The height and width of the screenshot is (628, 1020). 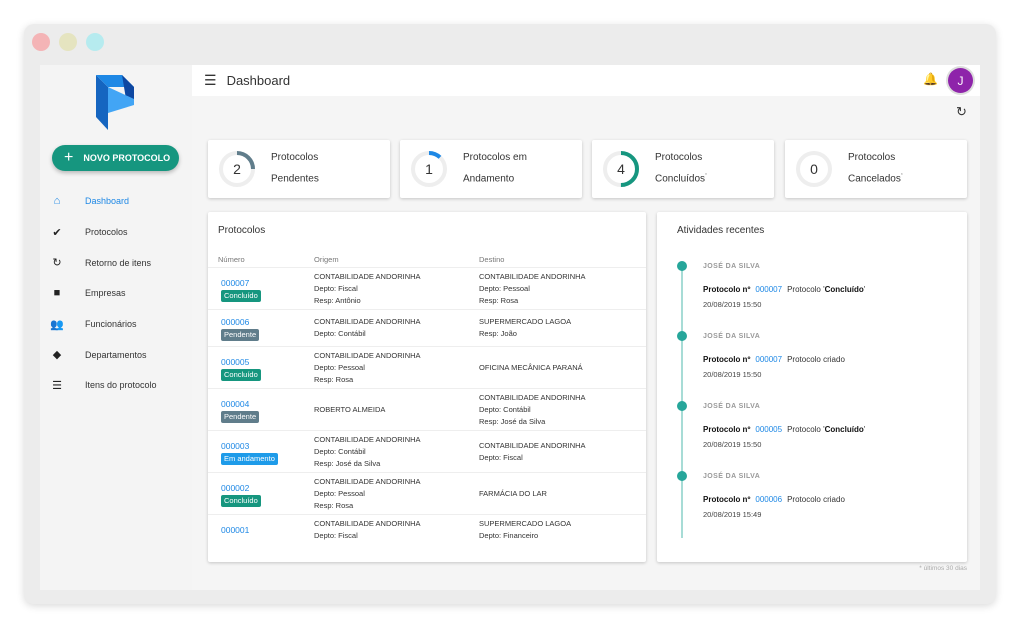 I want to click on stat-card: 1 Protocolos em Andamento, so click(x=491, y=169).